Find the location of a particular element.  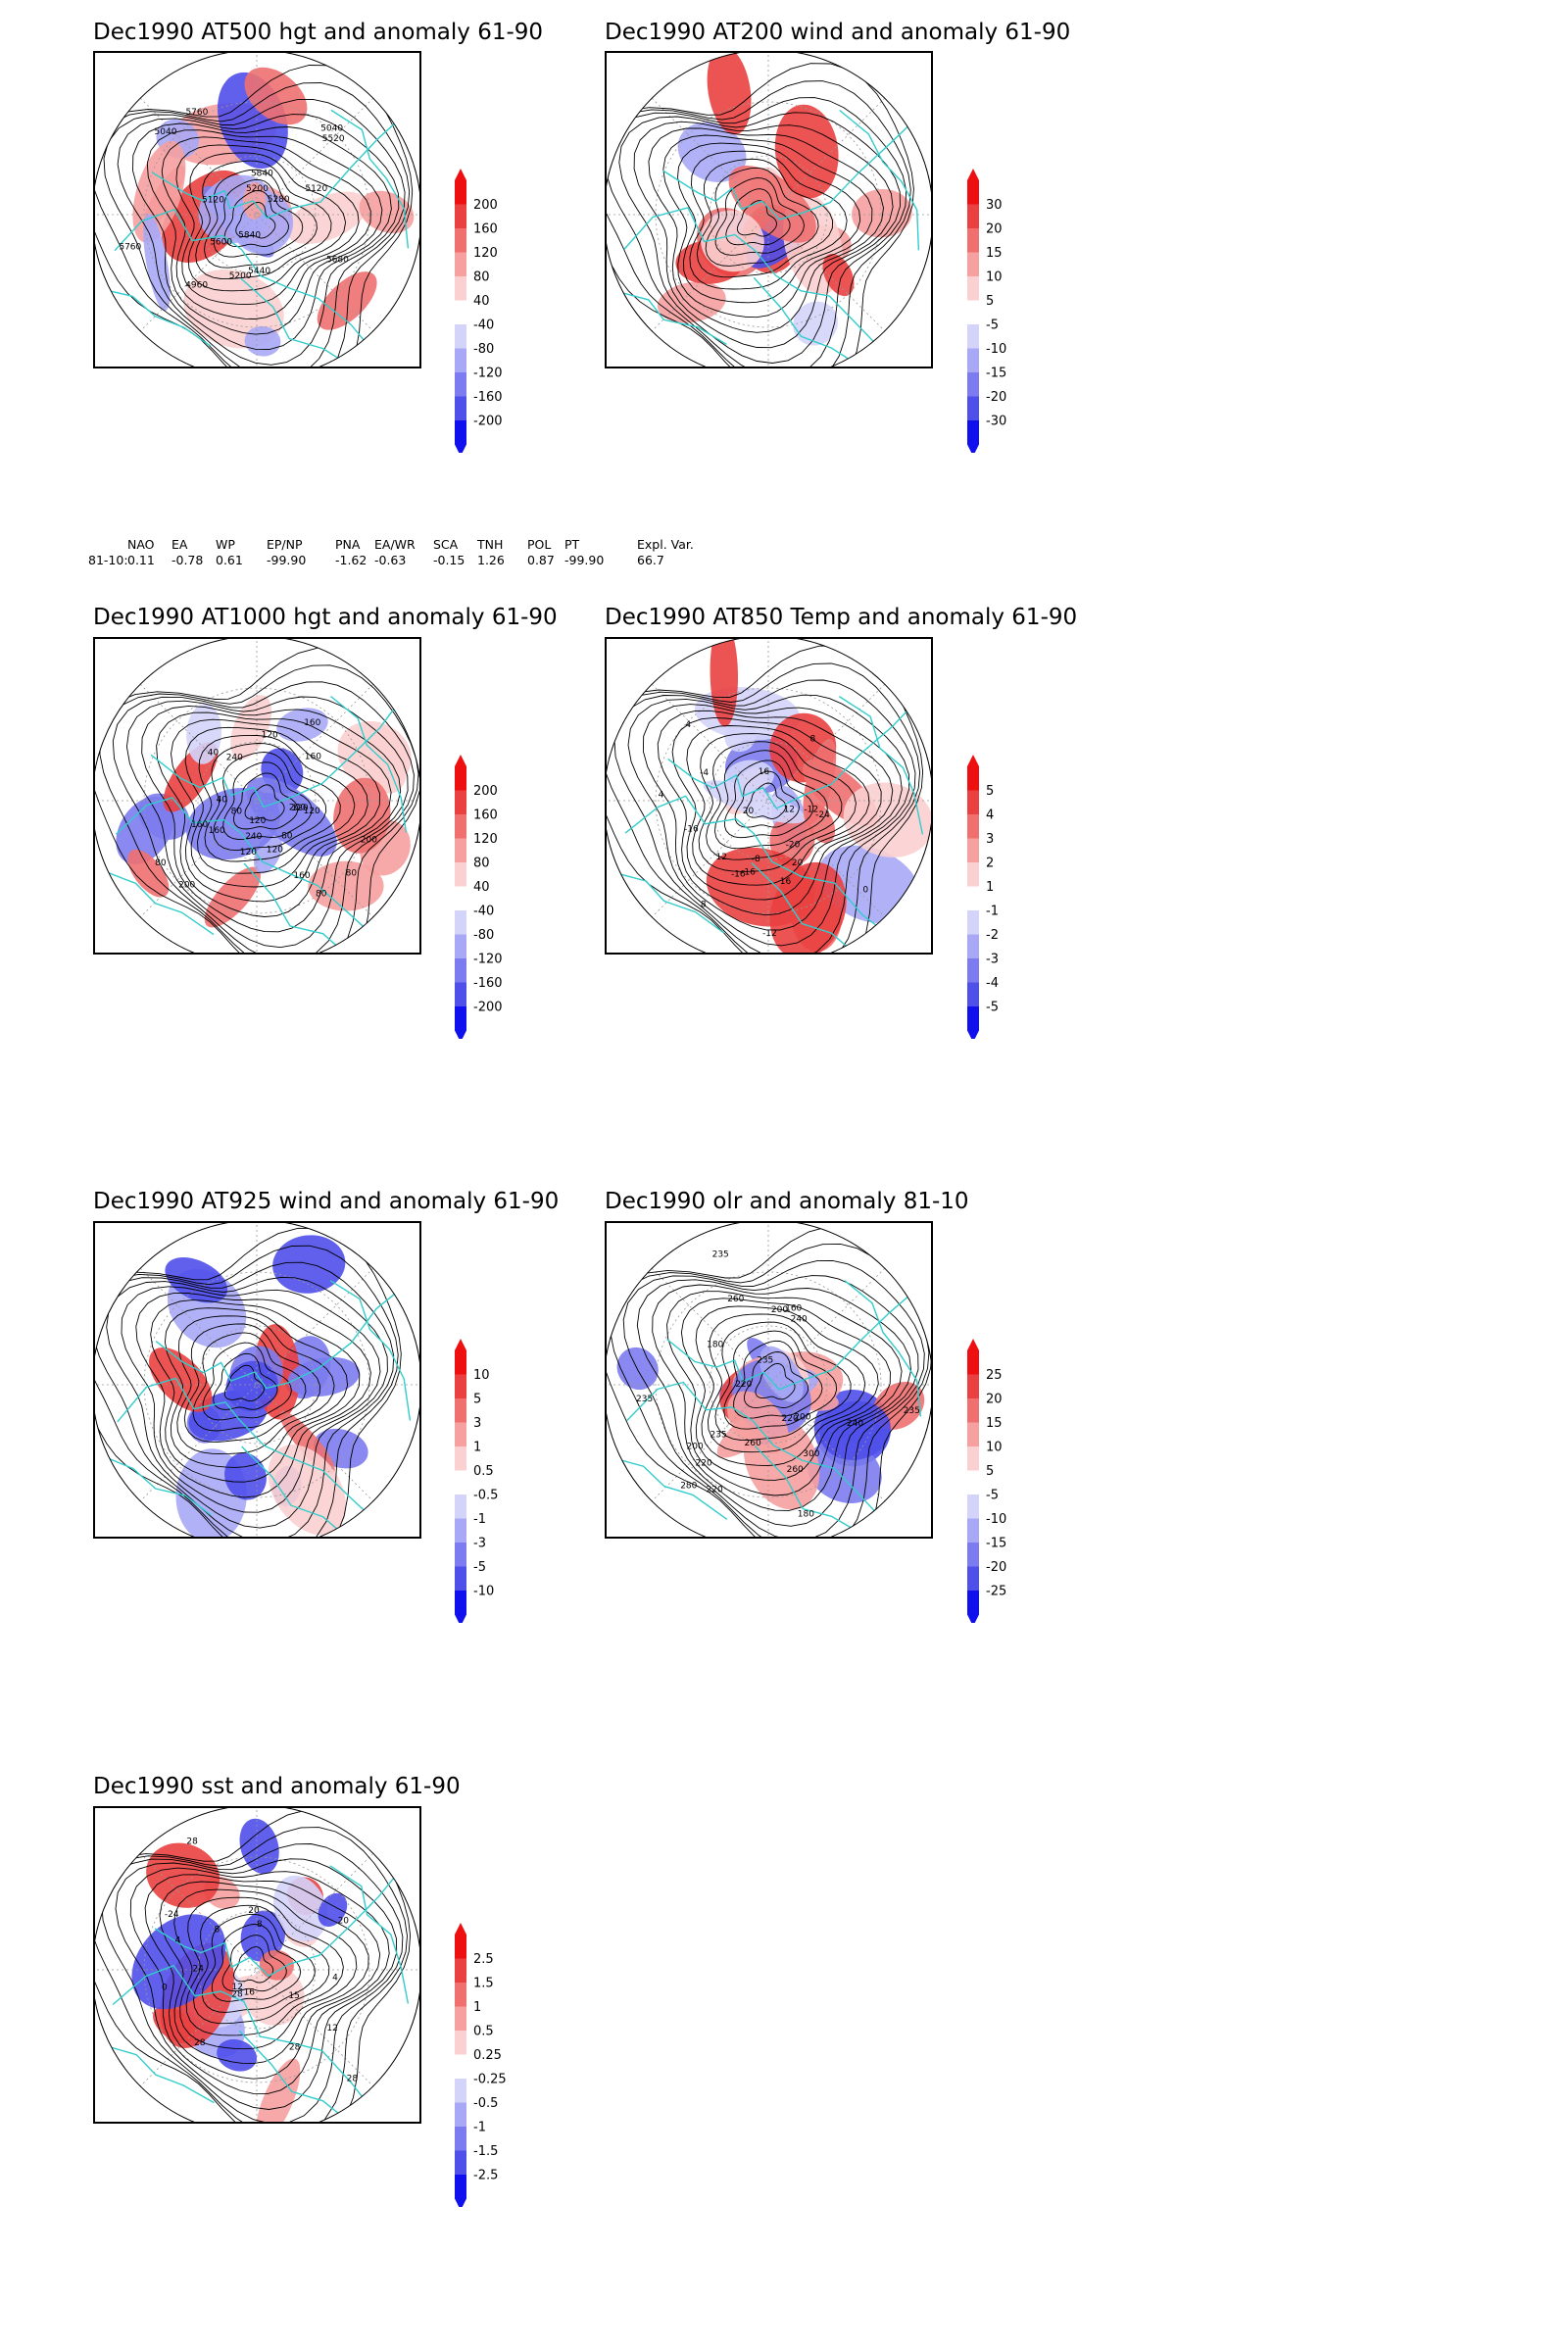

colorbar-label-6-0: 2.5 is located at coordinates (483, 1959).